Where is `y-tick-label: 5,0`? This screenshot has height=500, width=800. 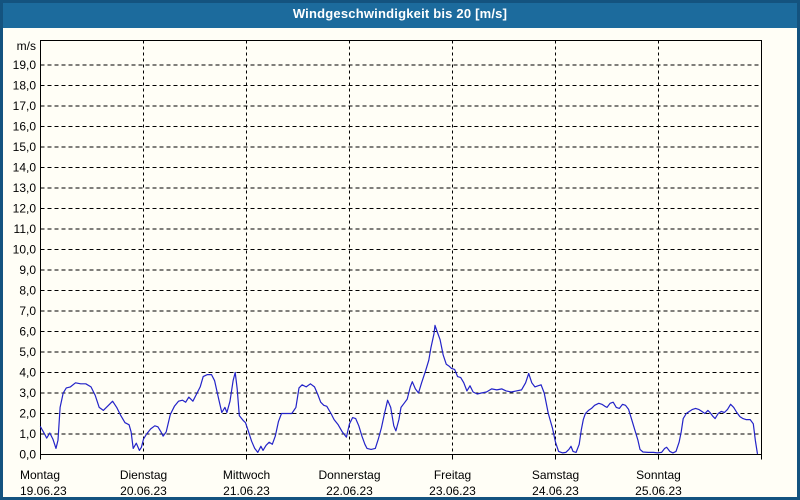 y-tick-label: 5,0 is located at coordinates (27, 352).